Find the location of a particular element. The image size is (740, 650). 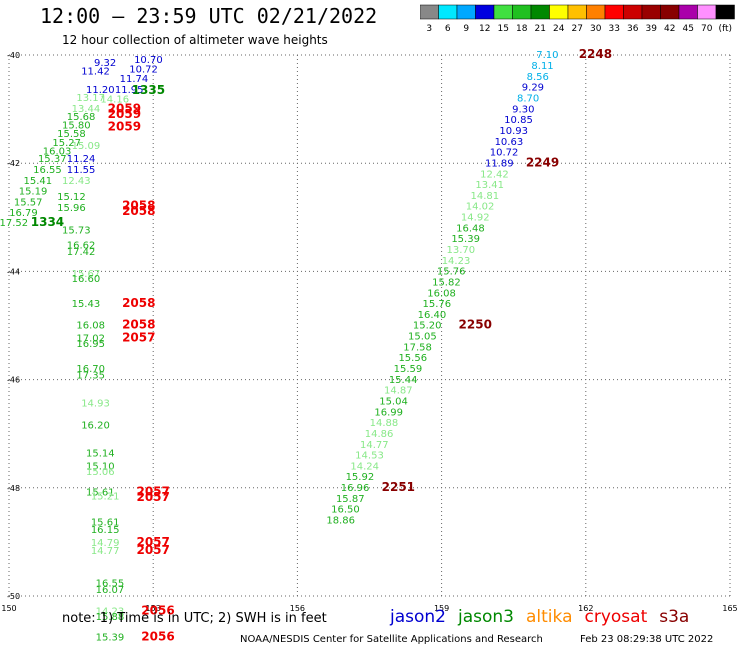

wave-height-point: 11.95 is located at coordinates (129, 90).